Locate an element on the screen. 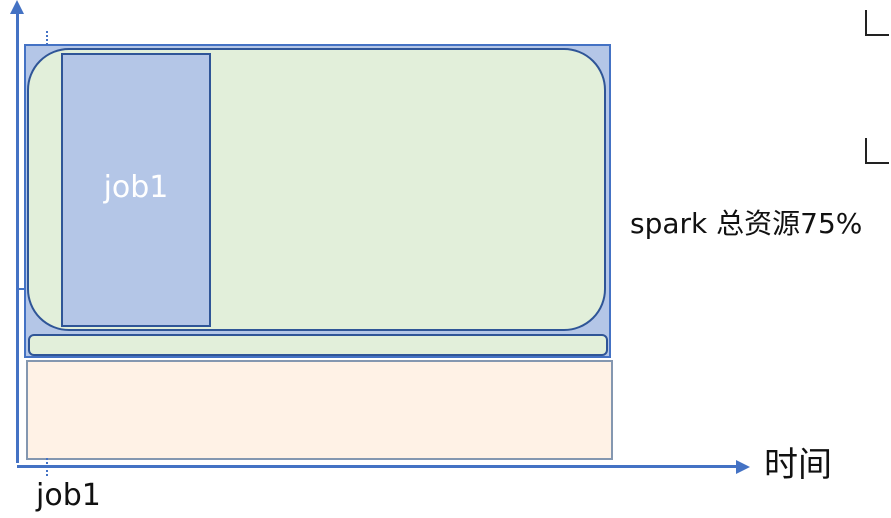 The height and width of the screenshot is (518, 891). job1-start-marker-bottom is located at coordinates (47, 467).